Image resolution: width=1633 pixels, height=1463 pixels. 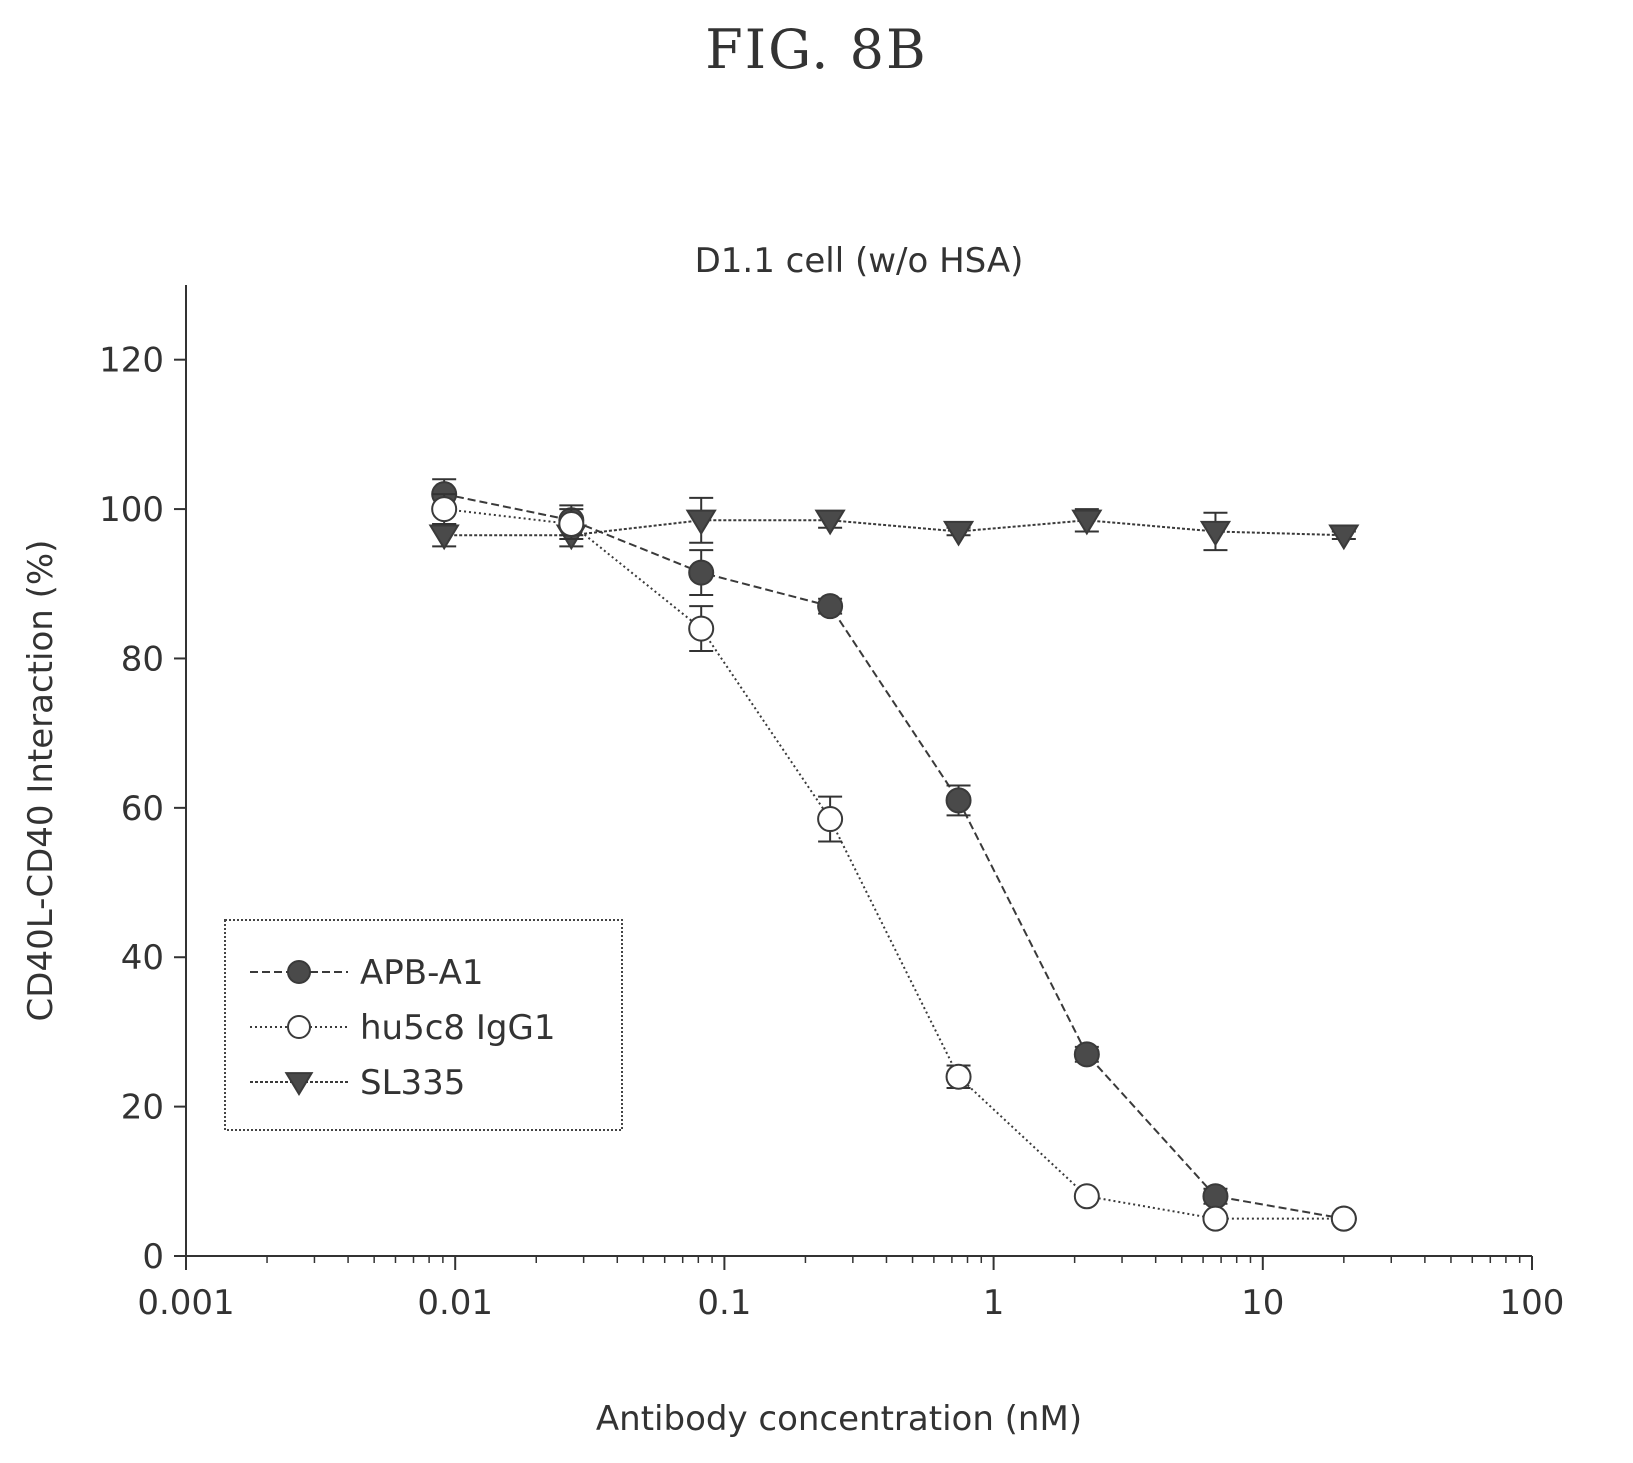 What do you see at coordinates (142, 1108) in the screenshot?
I see `y-tick-label: 20` at bounding box center [142, 1108].